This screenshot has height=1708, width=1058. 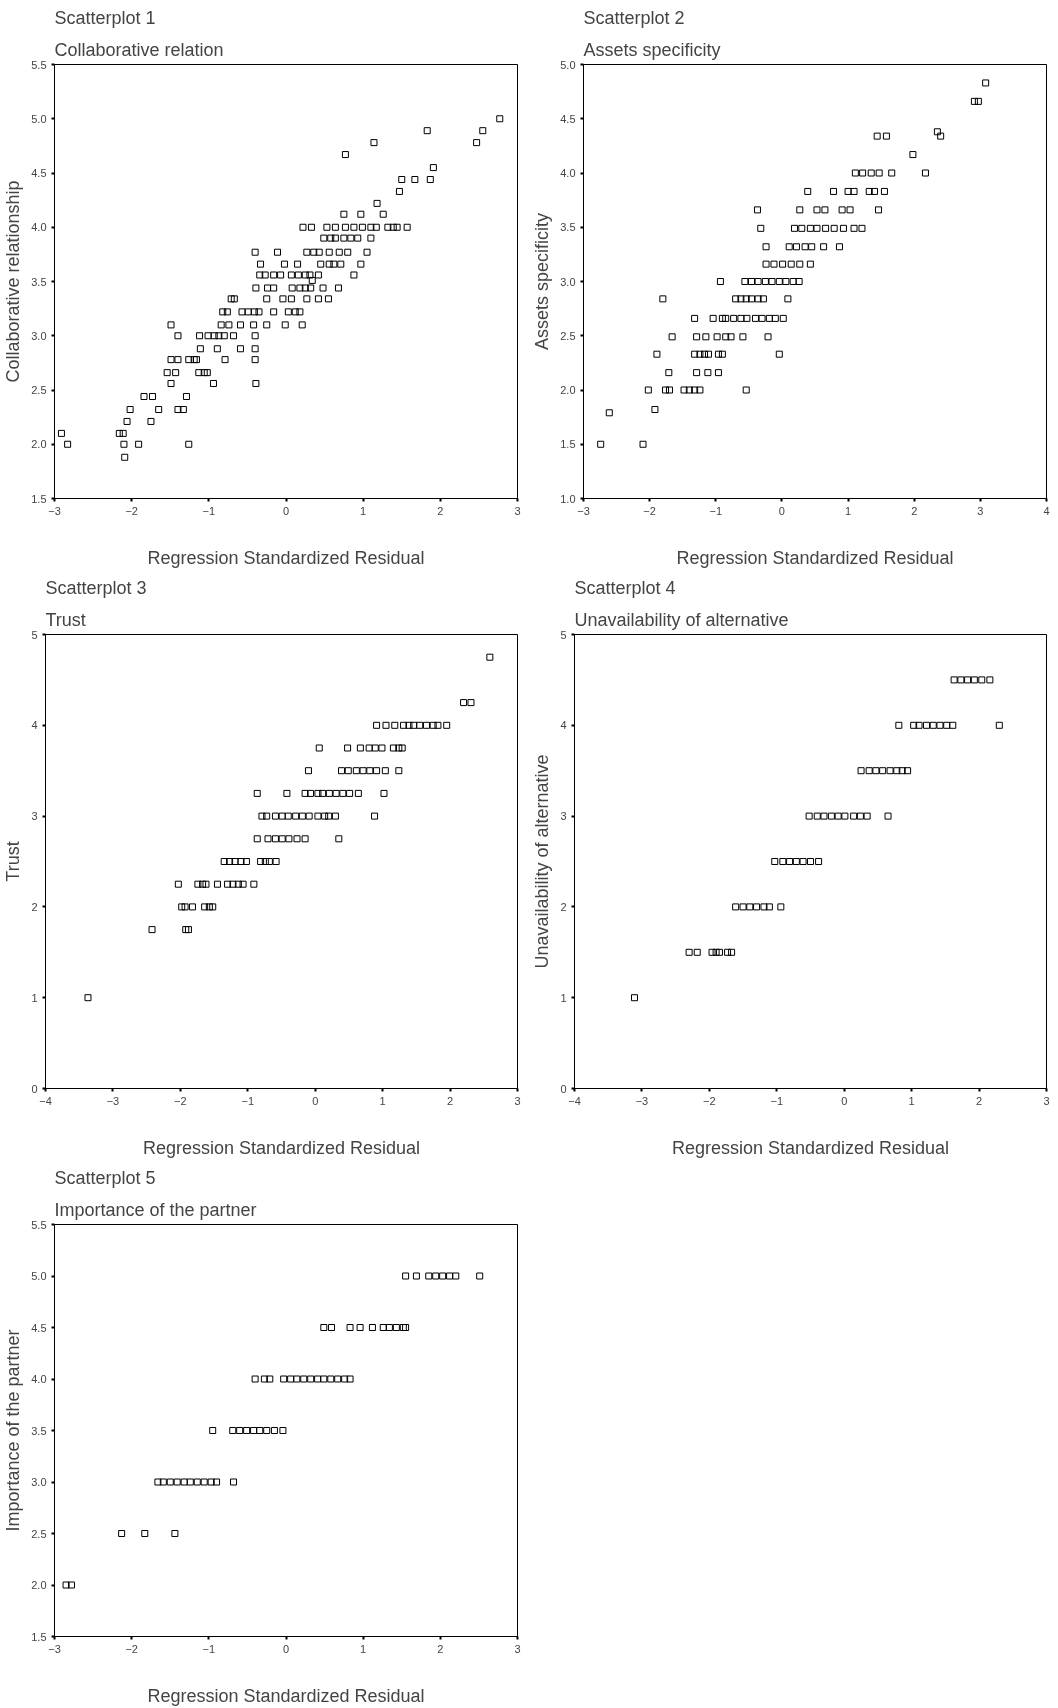 What do you see at coordinates (105, 1177) in the screenshot?
I see `chart-title: Scatterplot 5` at bounding box center [105, 1177].